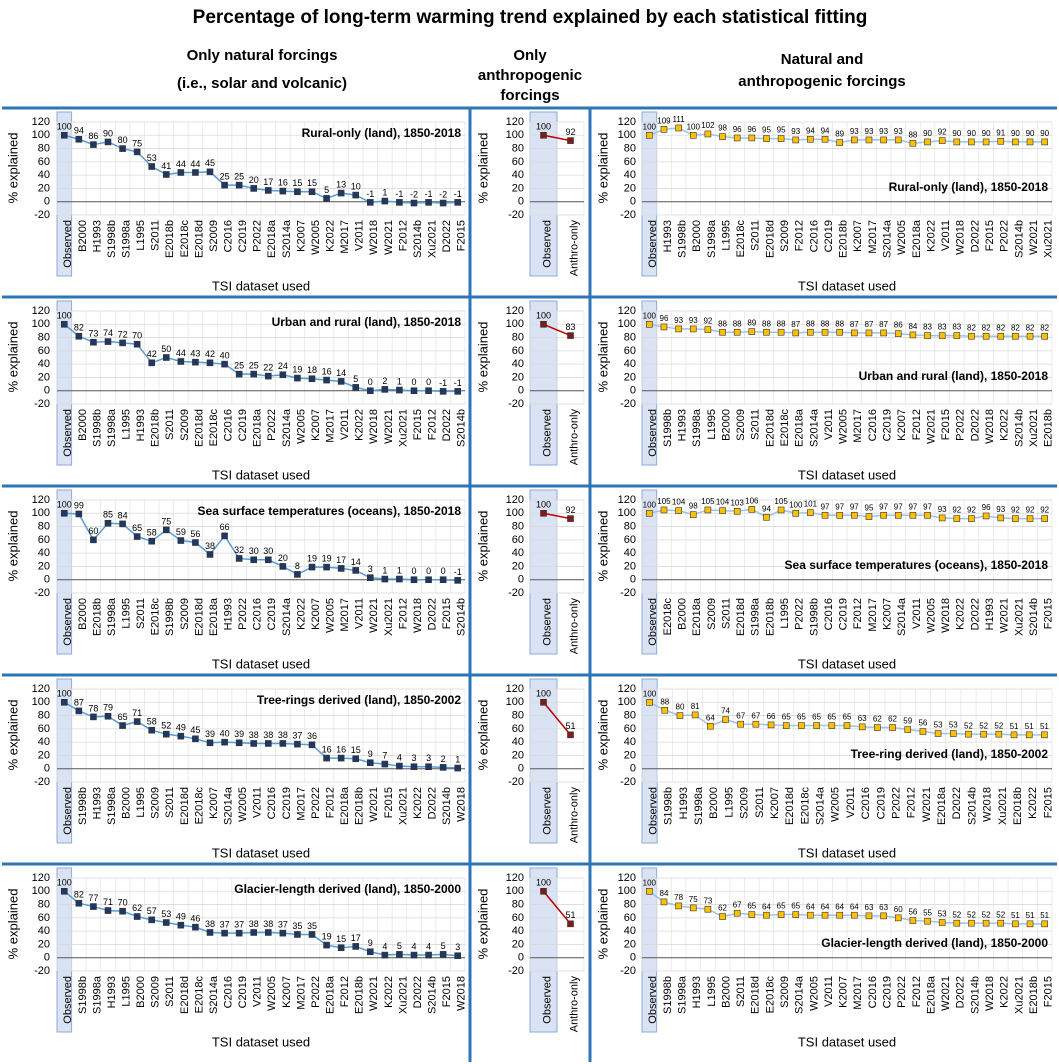  What do you see at coordinates (664, 893) in the screenshot?
I see `data-label: 84` at bounding box center [664, 893].